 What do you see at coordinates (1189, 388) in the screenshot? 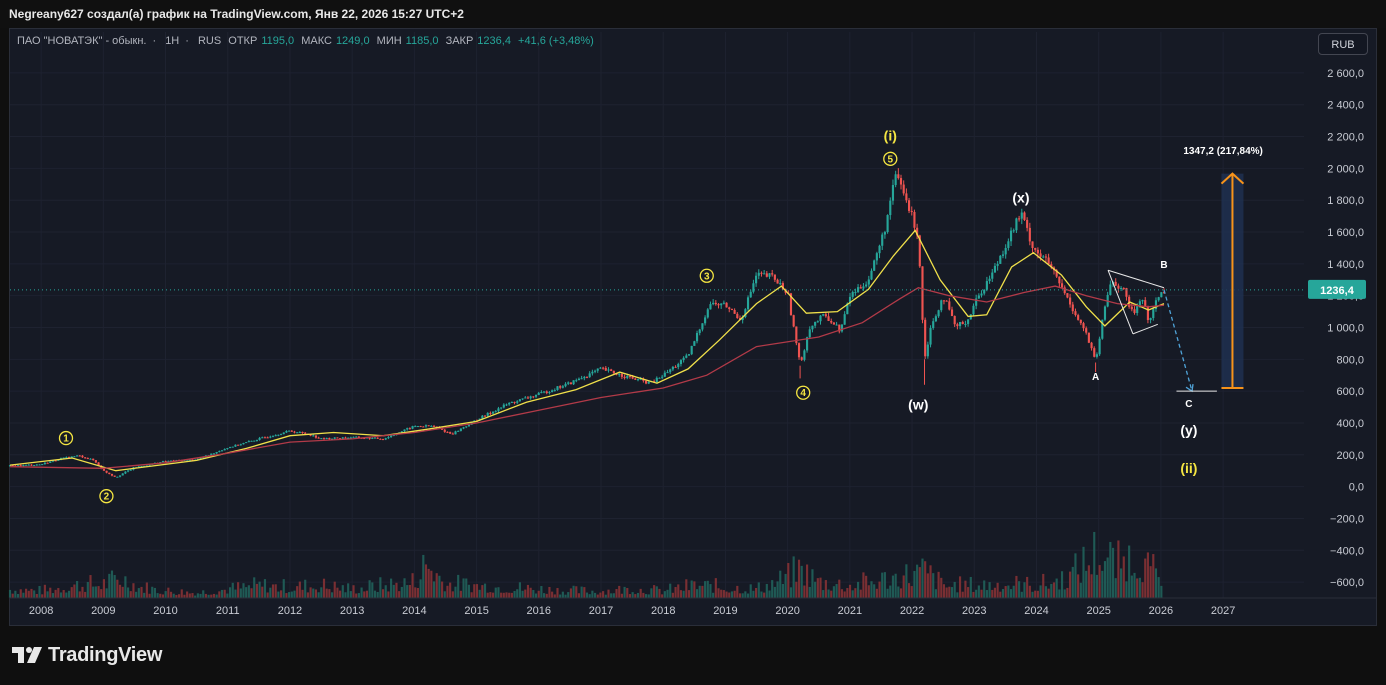
I see `projection-arrowhead` at bounding box center [1189, 388].